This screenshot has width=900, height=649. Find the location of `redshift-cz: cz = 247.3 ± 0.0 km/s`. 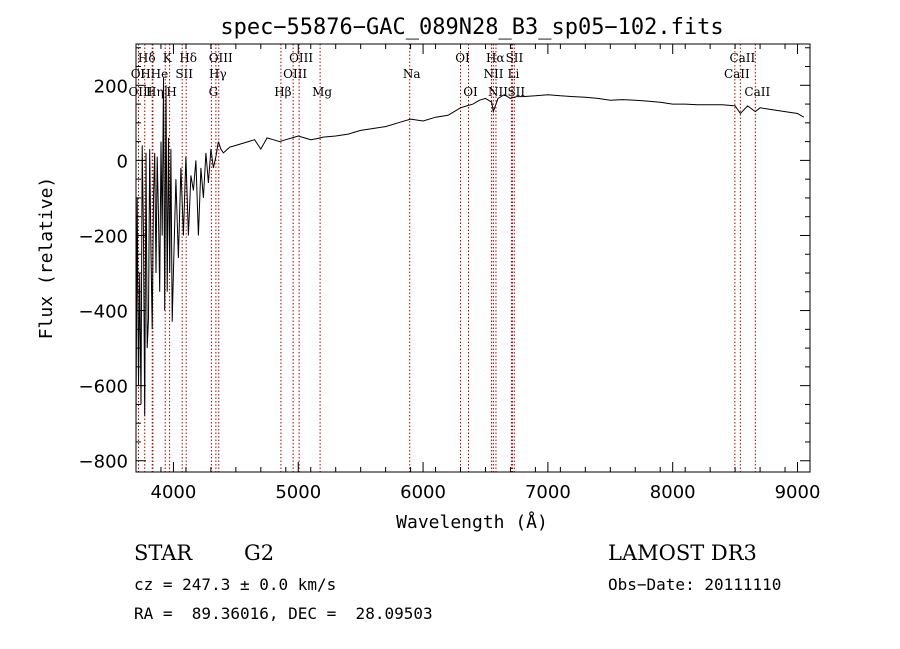

redshift-cz: cz = 247.3 ± 0.0 km/s is located at coordinates (235, 584).